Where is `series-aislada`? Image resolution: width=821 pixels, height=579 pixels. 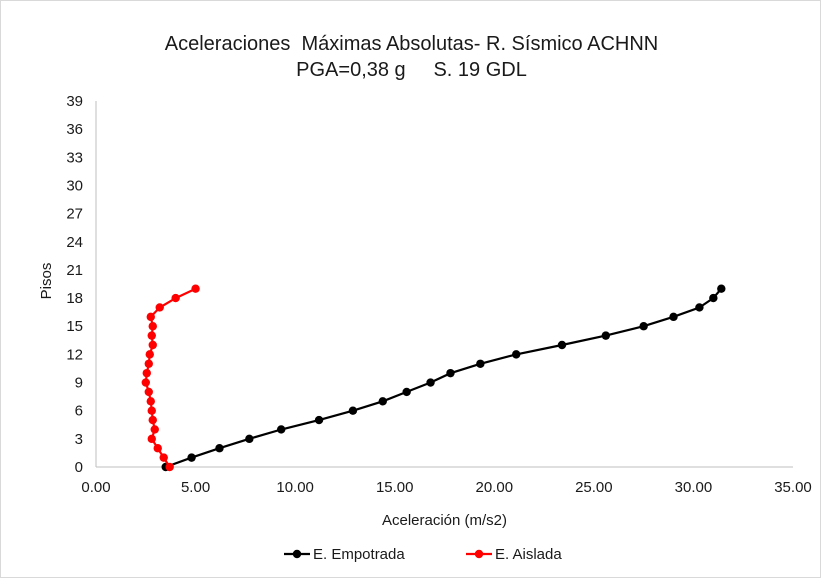 series-aislada is located at coordinates (170, 378).